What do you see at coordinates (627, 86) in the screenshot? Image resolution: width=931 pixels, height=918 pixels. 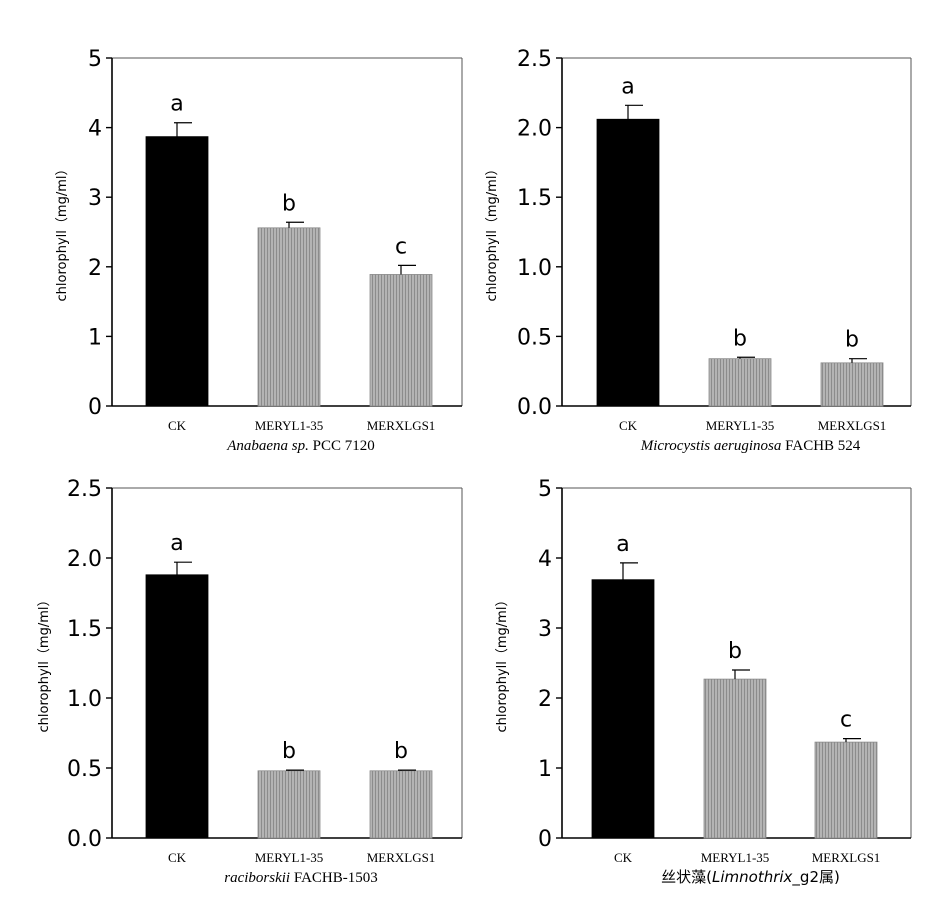 I see `panel2-sig-label-0: a` at bounding box center [627, 86].